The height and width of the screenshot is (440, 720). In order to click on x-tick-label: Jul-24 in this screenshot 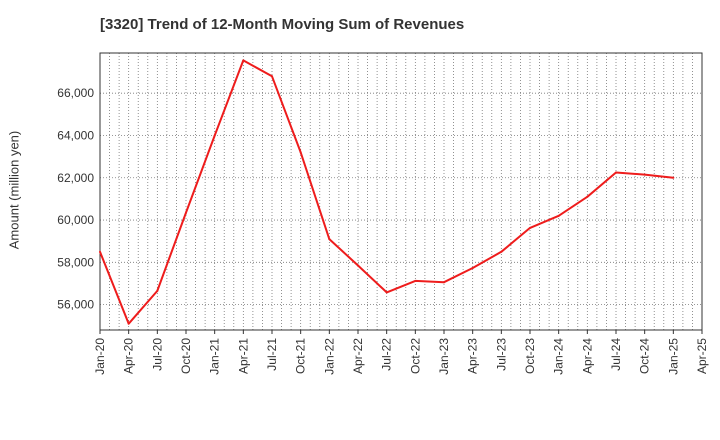, I will do `click(616, 354)`.